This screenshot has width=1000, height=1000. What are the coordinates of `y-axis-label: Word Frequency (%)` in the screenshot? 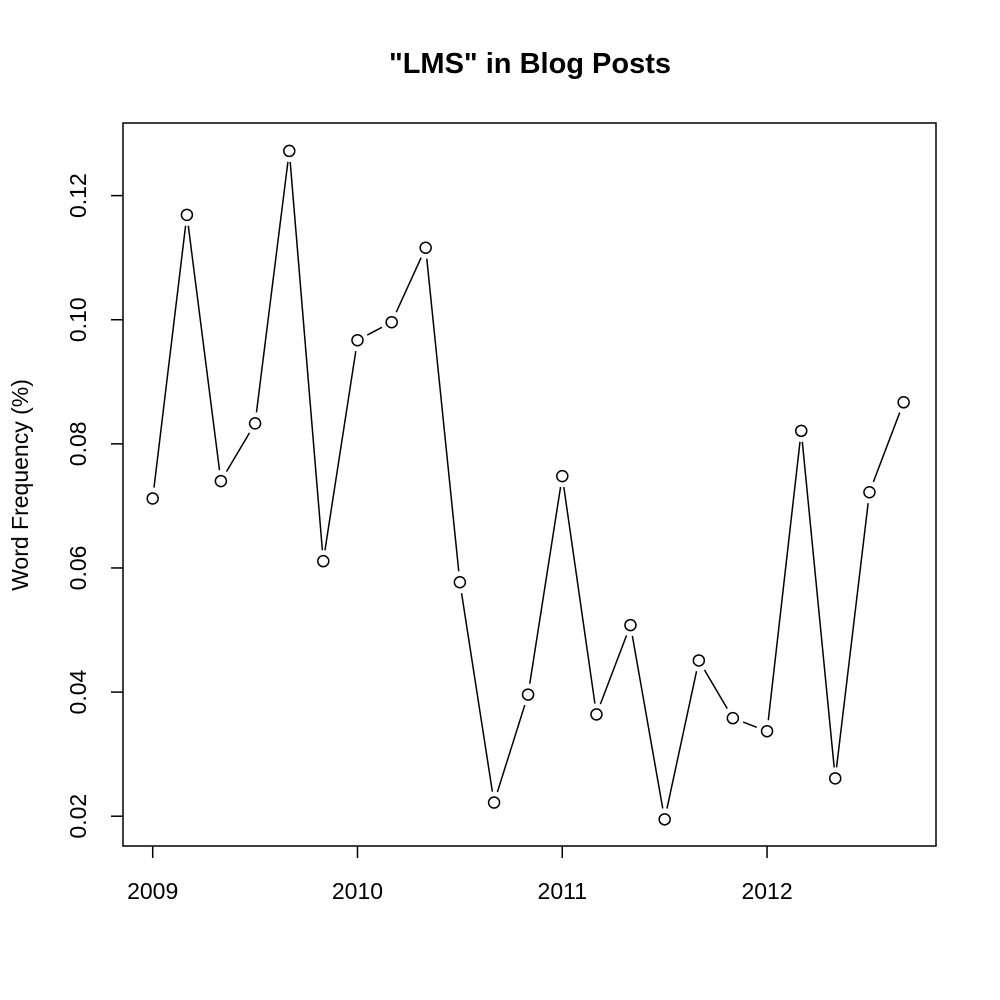 It's located at (20, 485).